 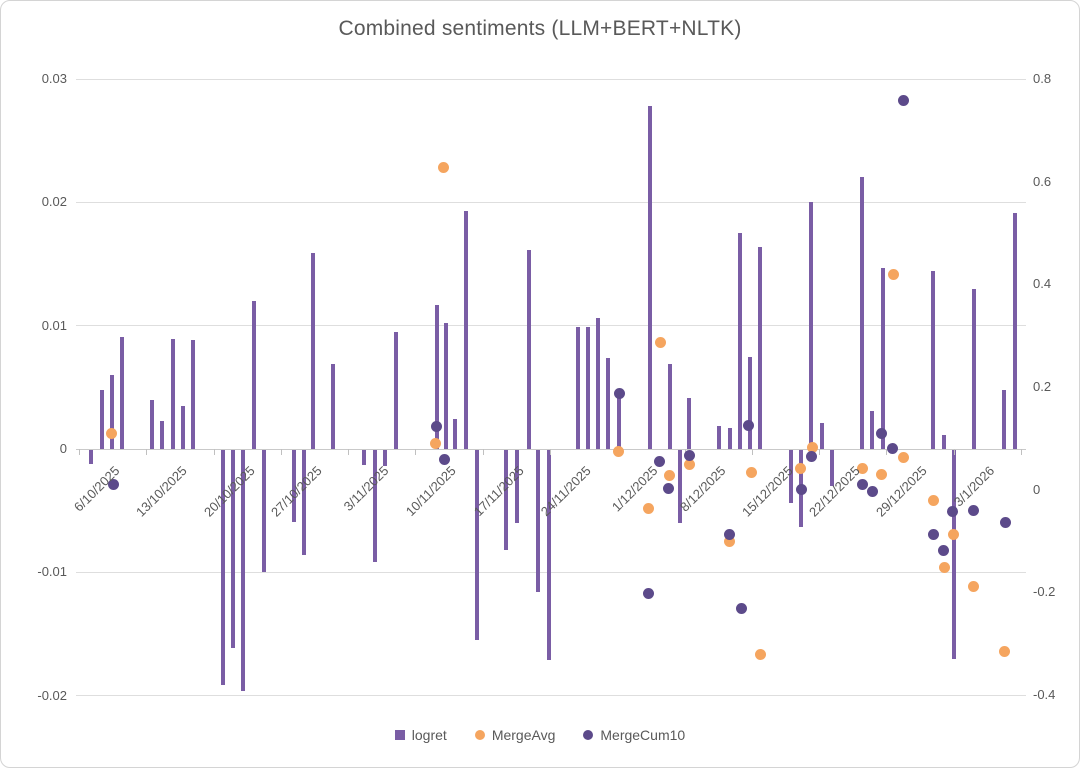 I want to click on x-tick-label: 3/1/2026, so click(x=974, y=486).